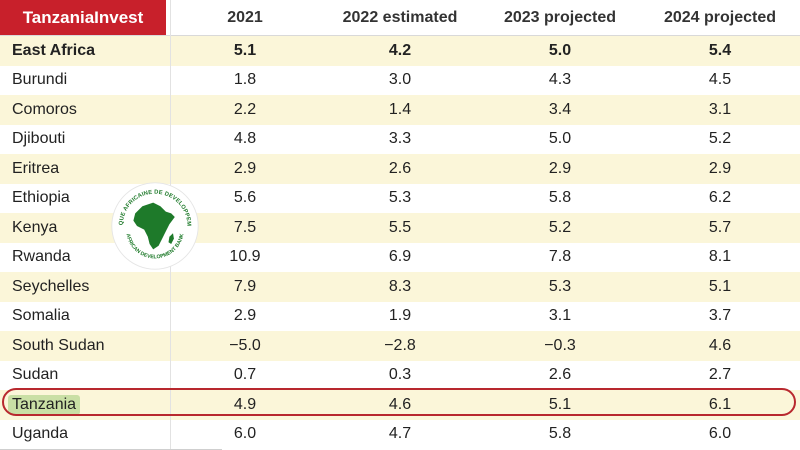 Image resolution: width=800 pixels, height=450 pixels. I want to click on country-label: Sudan, so click(35, 376).